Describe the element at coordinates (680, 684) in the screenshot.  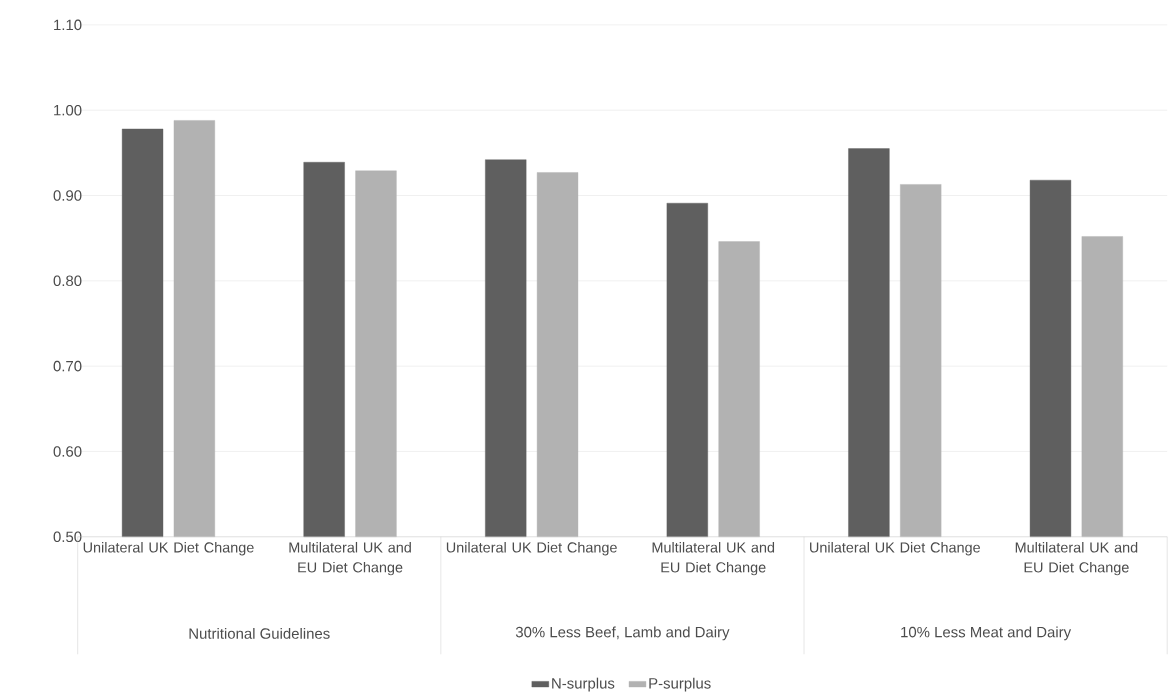
I see `legend-label: P-surplus` at that location.